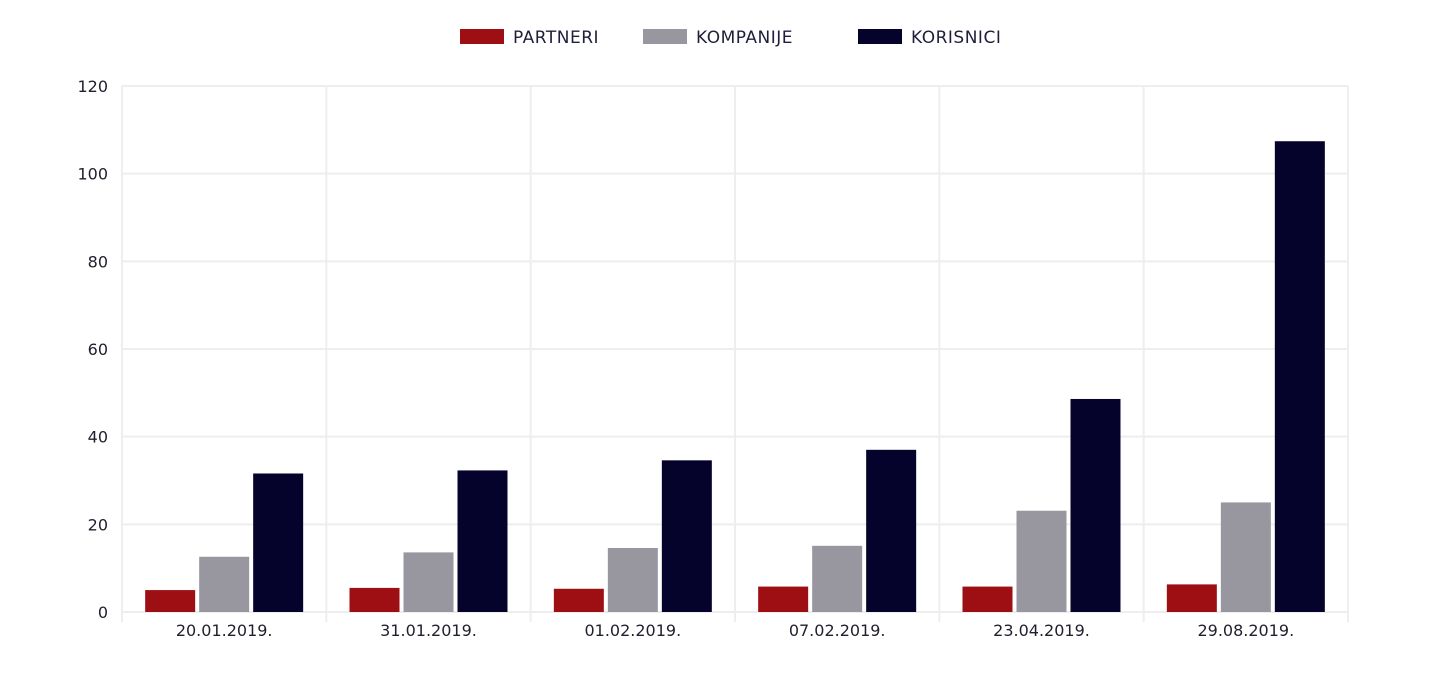  I want to click on legend-item-korisnici: KORISNICI, so click(929, 38).